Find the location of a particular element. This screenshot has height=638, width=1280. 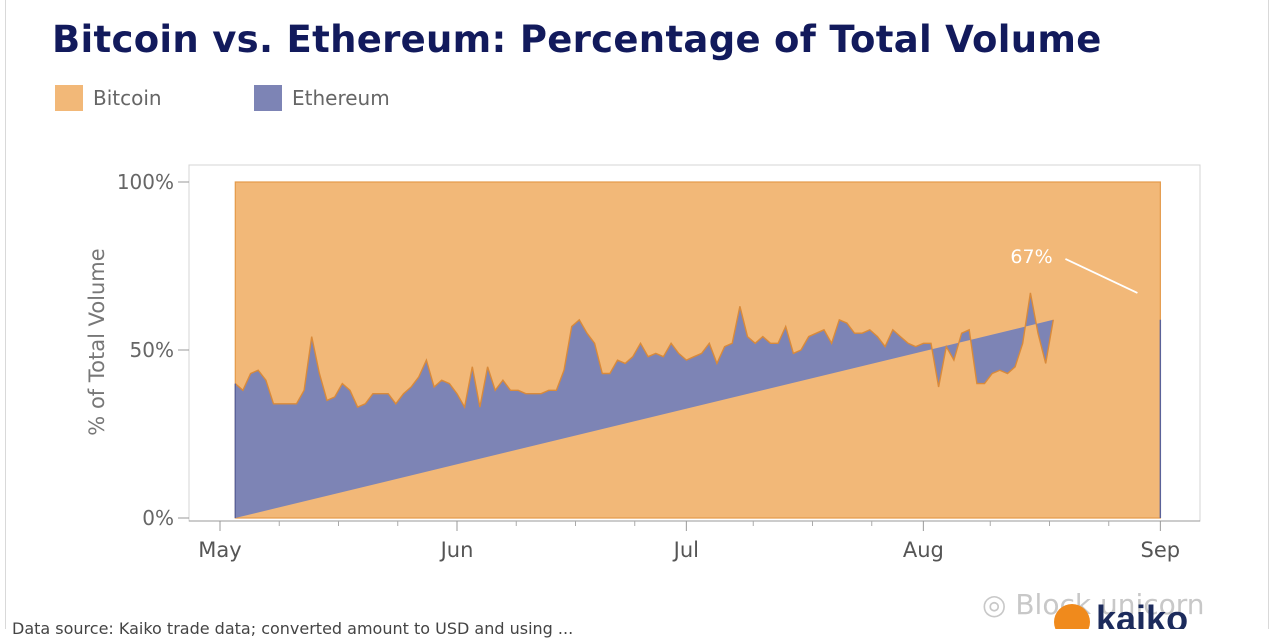

y-axis-label: % of Total Volume is located at coordinates (97, 341).